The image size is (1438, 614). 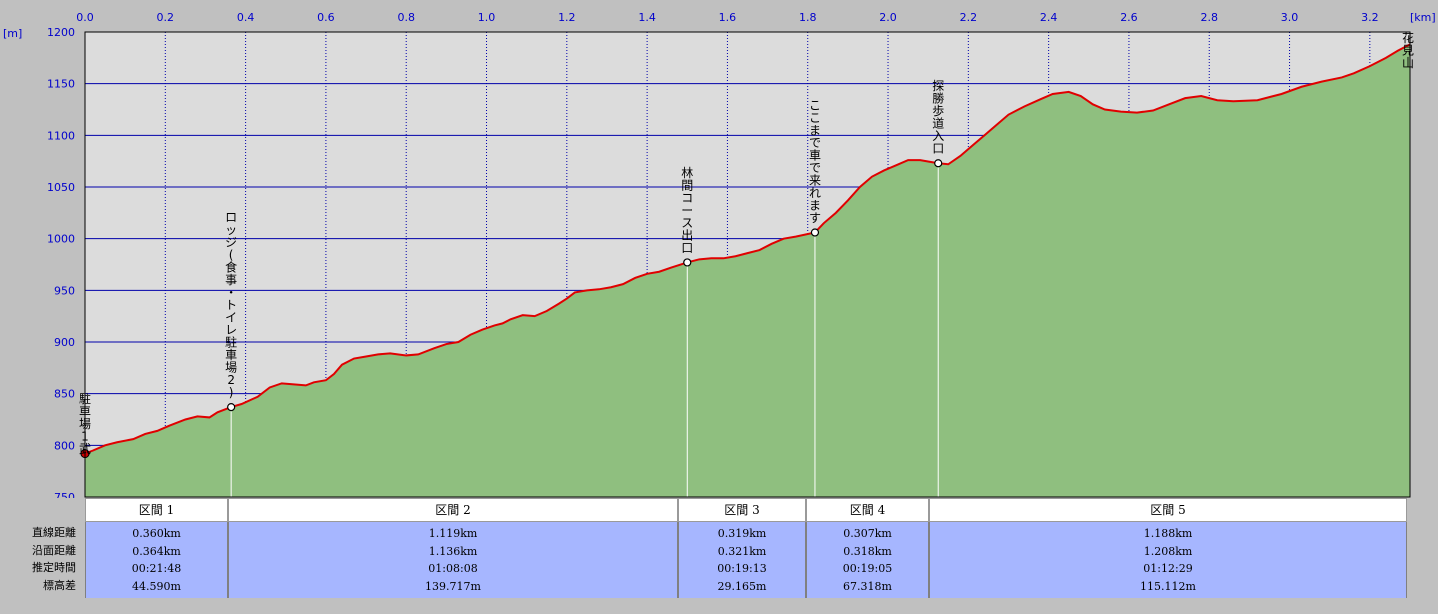 What do you see at coordinates (54, 567) in the screenshot?
I see `row-label-estimated-time: 推定時間` at bounding box center [54, 567].